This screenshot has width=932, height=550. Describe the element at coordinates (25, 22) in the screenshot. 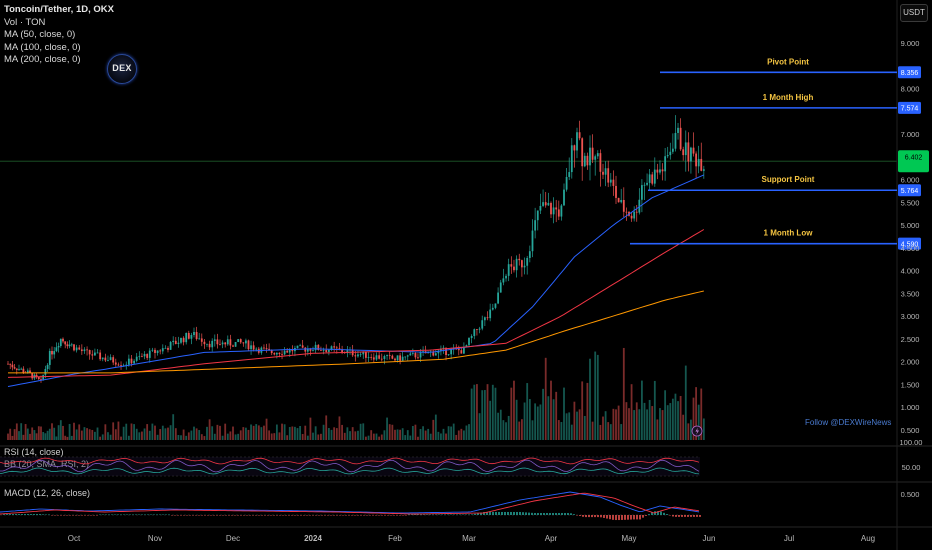

I see `legend-volume: Vol · TON` at that location.